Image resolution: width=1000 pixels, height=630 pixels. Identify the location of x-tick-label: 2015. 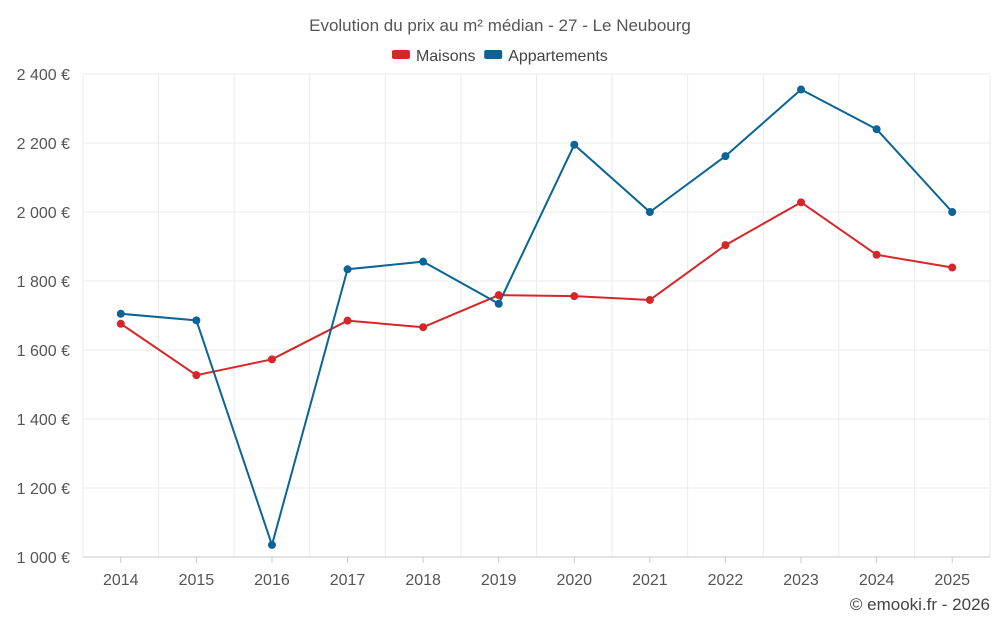
(197, 580).